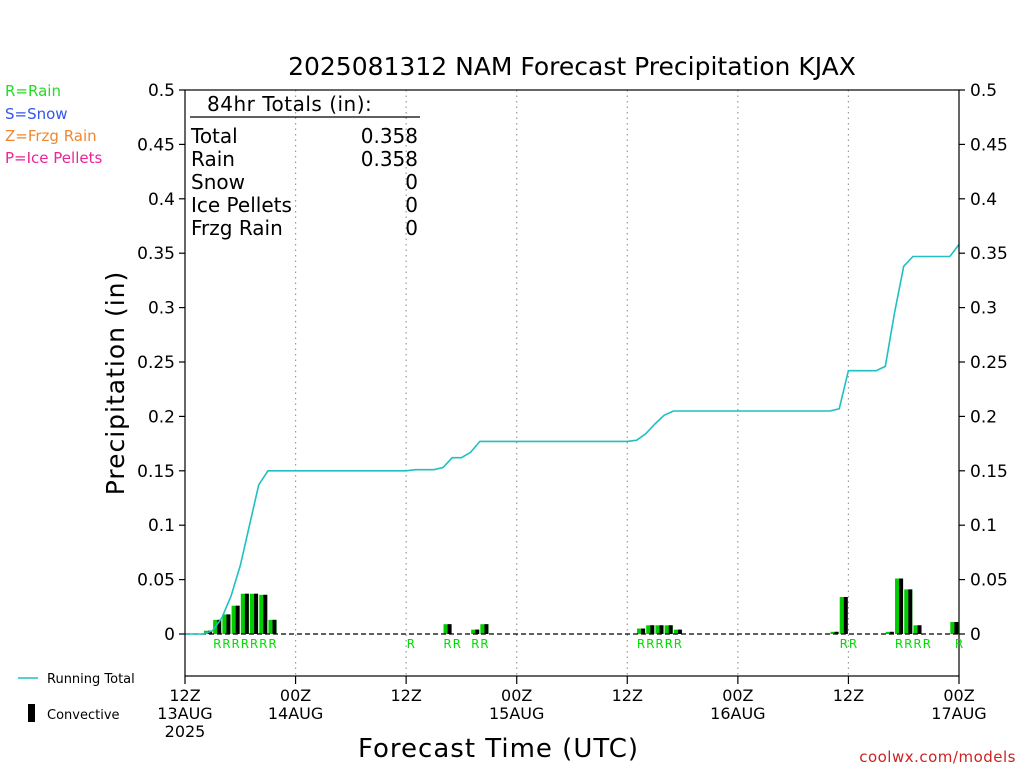 The width and height of the screenshot is (1024, 773). I want to click on y-tick-label-right: 0.25, so click(989, 363).